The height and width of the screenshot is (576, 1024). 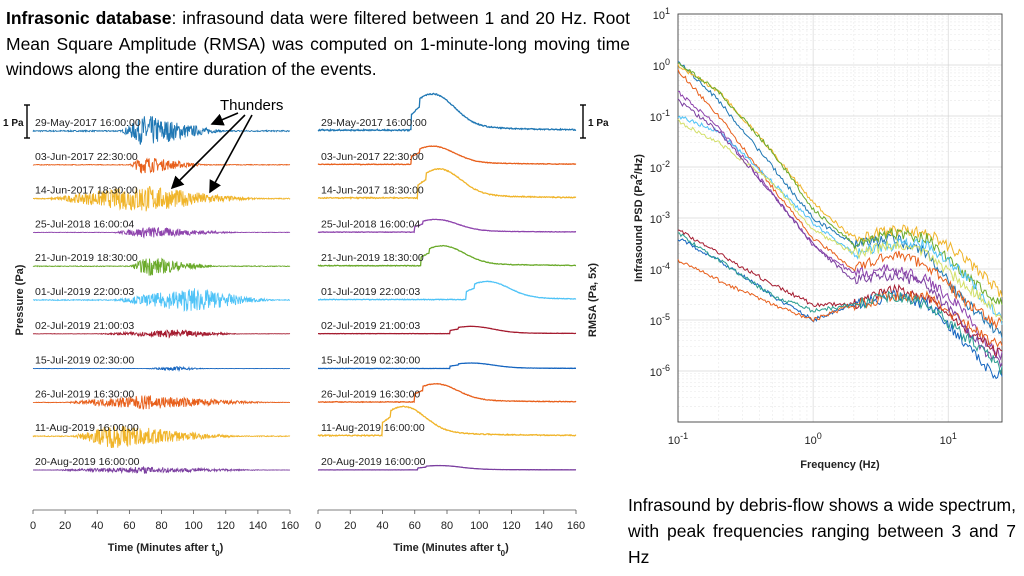 What do you see at coordinates (84, 292) in the screenshot?
I see `series-label-5: 01-Jul-2019 22:00:03` at bounding box center [84, 292].